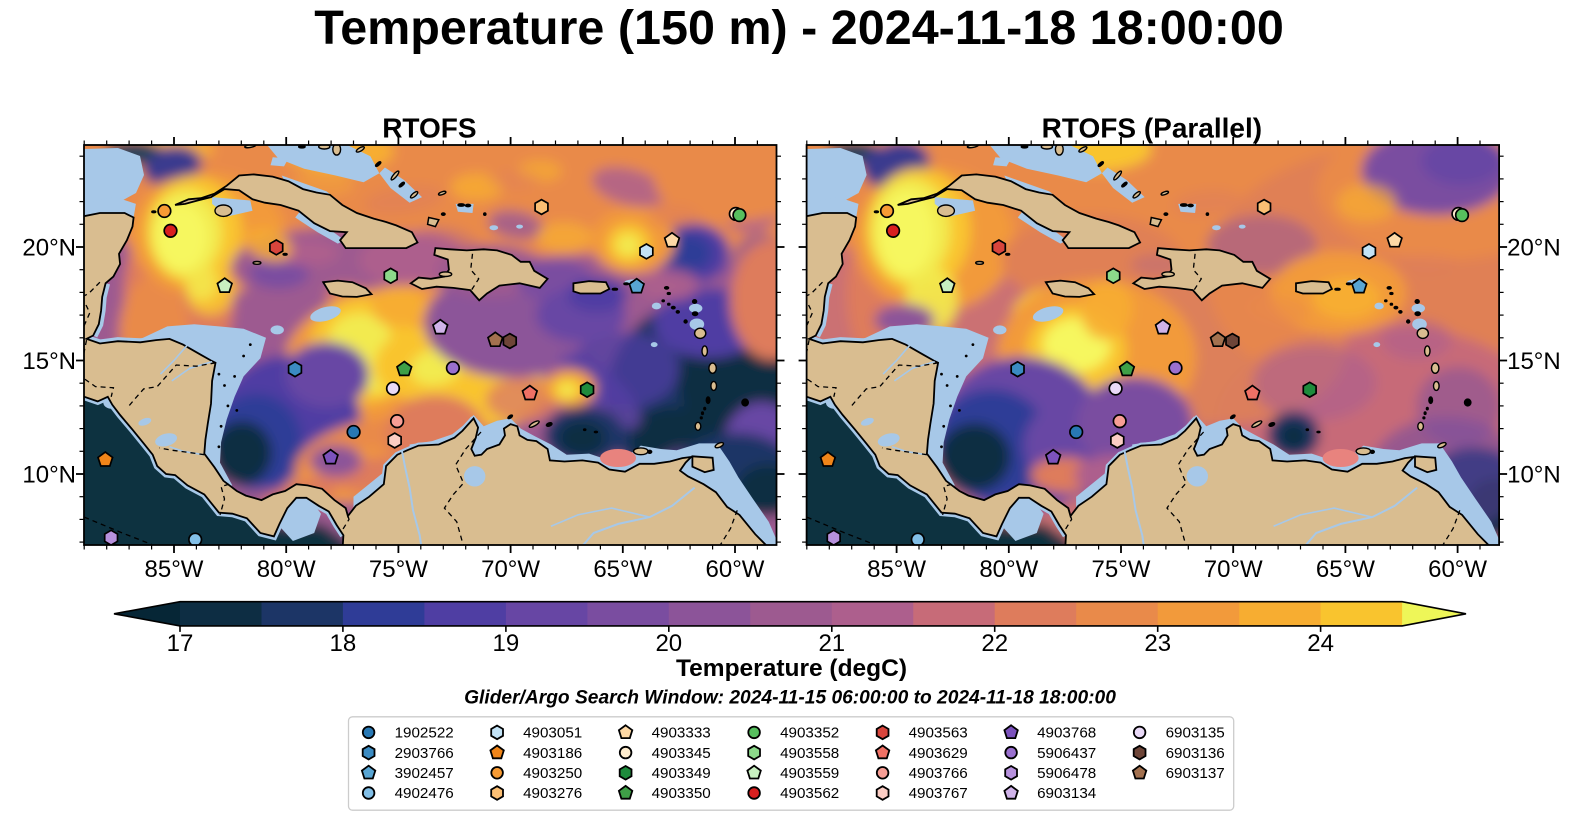 The height and width of the screenshot is (827, 1581). Describe the element at coordinates (180, 643) in the screenshot. I see `svg-text: 17` at that location.